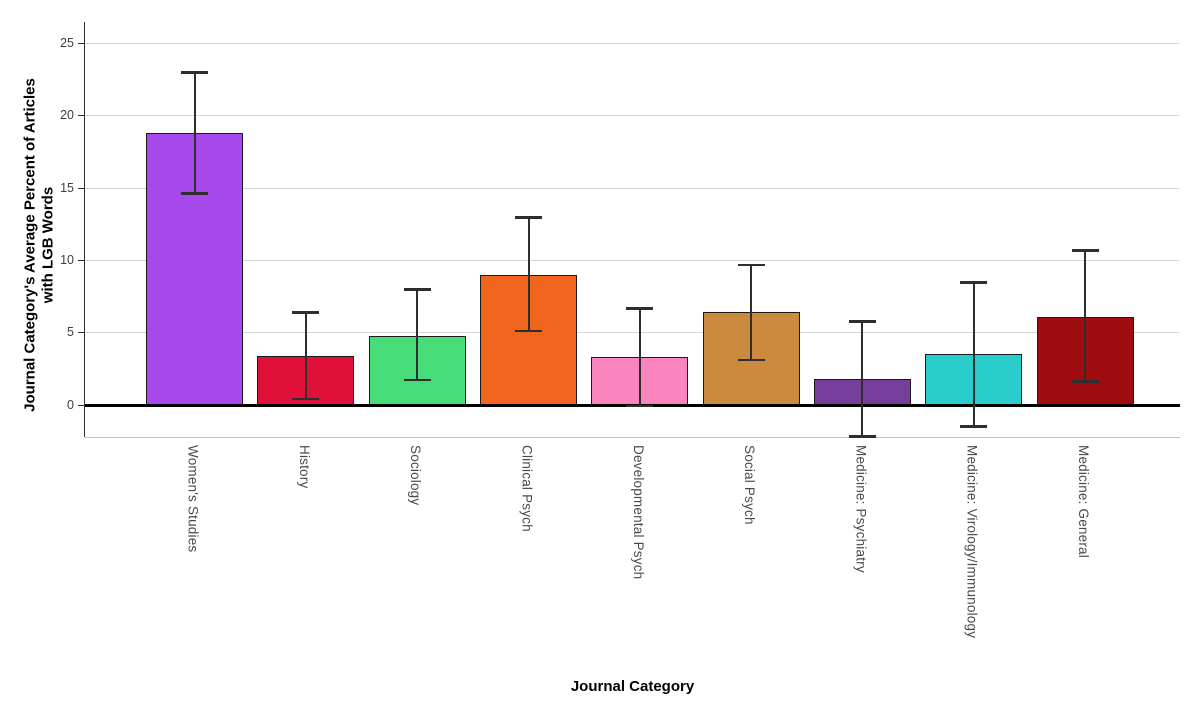  I want to click on error-bar-cap-bottom-sociology, so click(417, 380).